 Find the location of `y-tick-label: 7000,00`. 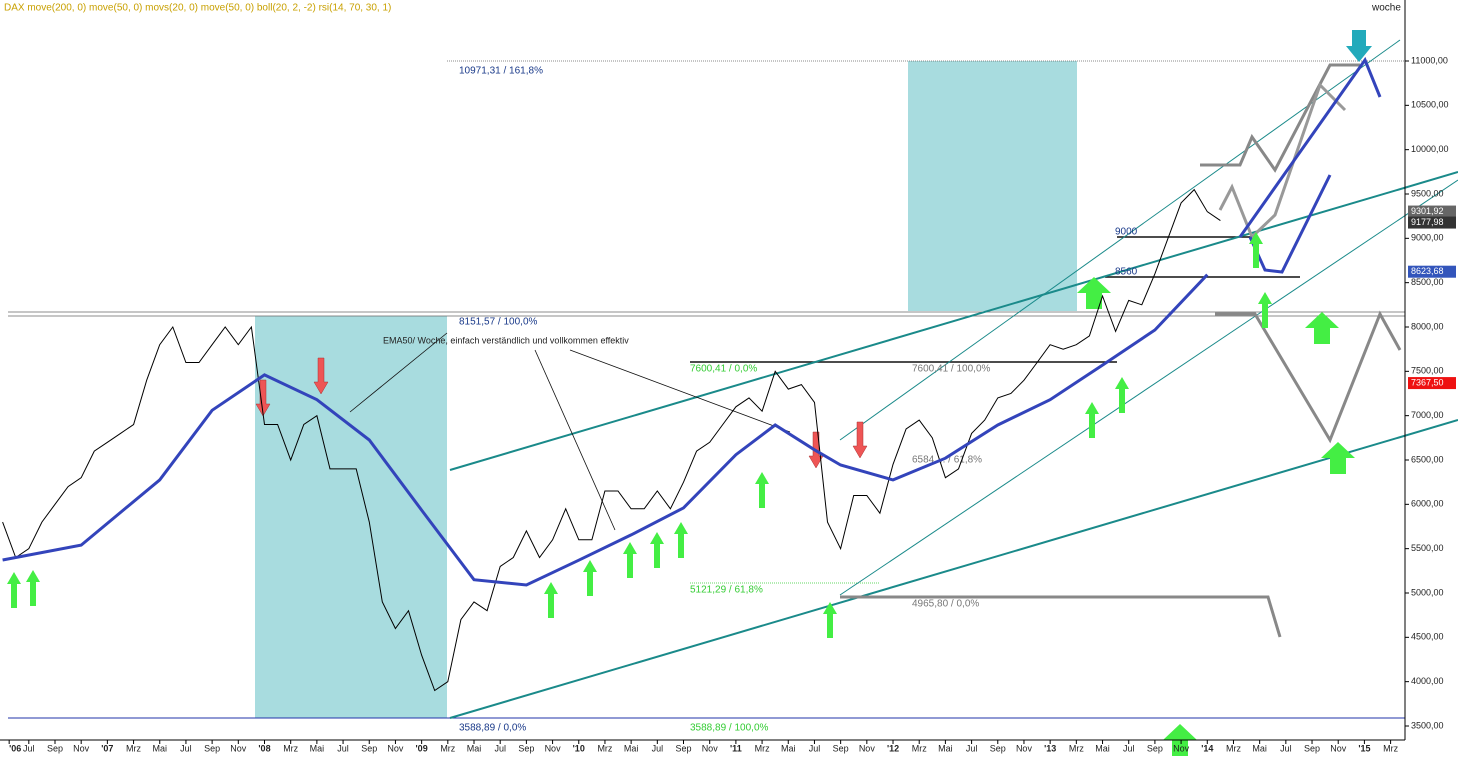

y-tick-label: 7000,00 is located at coordinates (1427, 415).